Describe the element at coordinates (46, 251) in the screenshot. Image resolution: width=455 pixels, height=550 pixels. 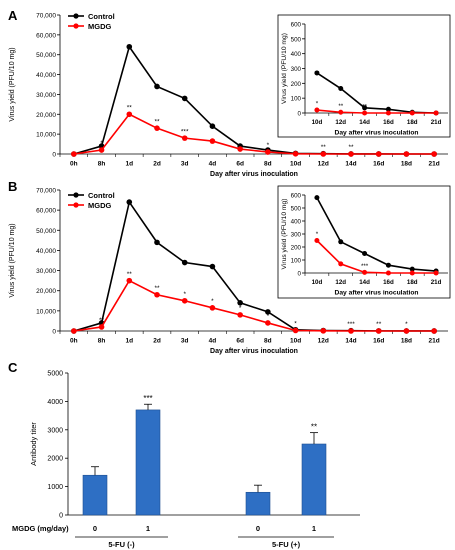
I see `y-tick-label: 40,000` at that location.